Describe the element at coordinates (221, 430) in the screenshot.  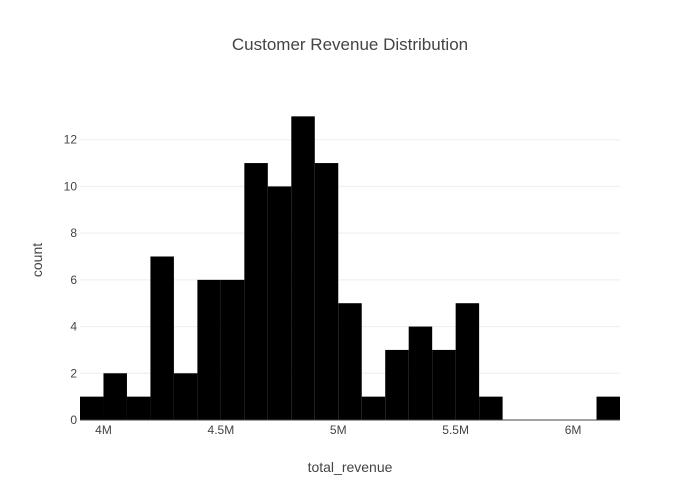
I see `x-tick-label: 4.5M` at that location.